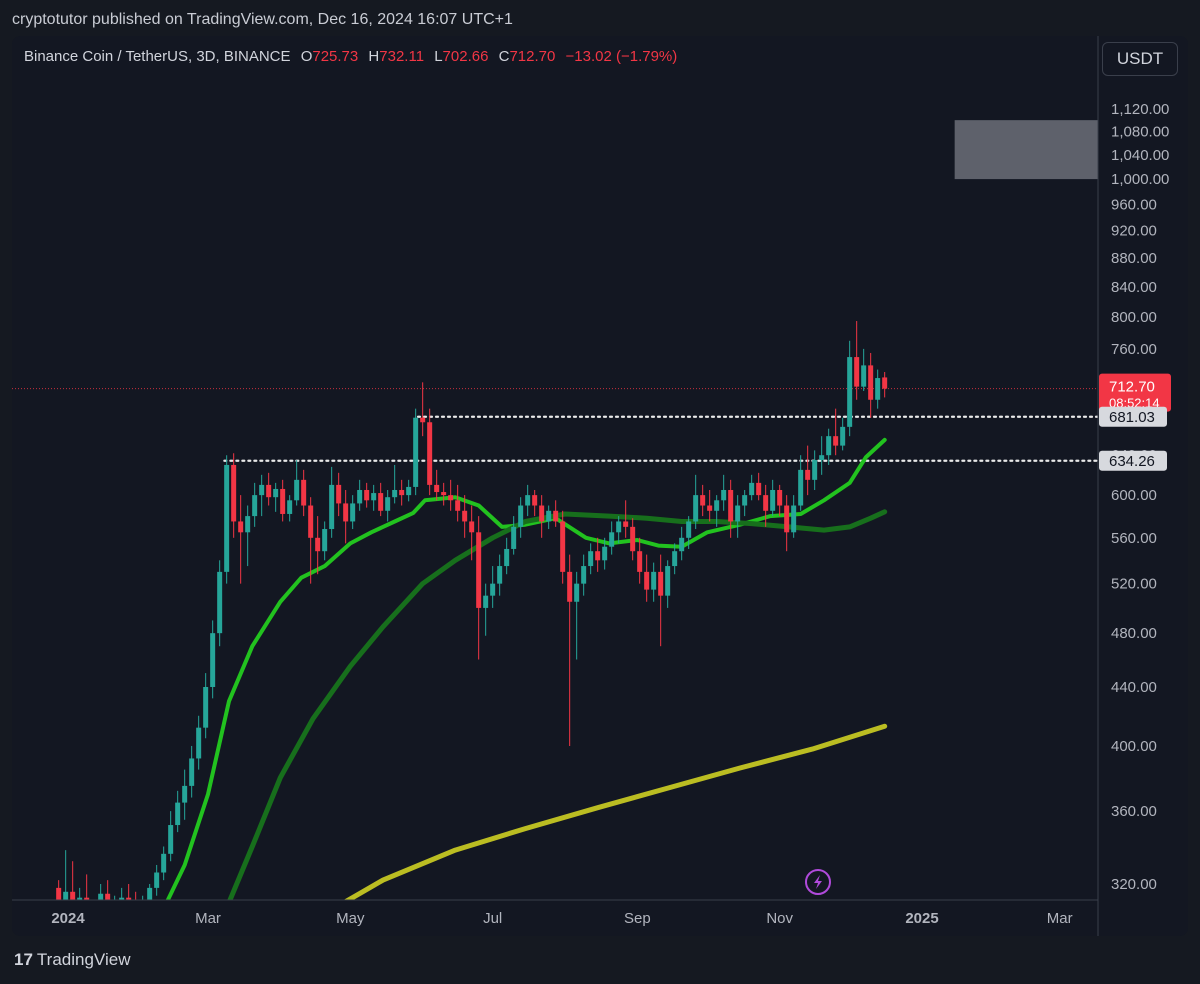 The image size is (1200, 984). I want to click on change-value: −13.02 (−1.79%), so click(621, 56).